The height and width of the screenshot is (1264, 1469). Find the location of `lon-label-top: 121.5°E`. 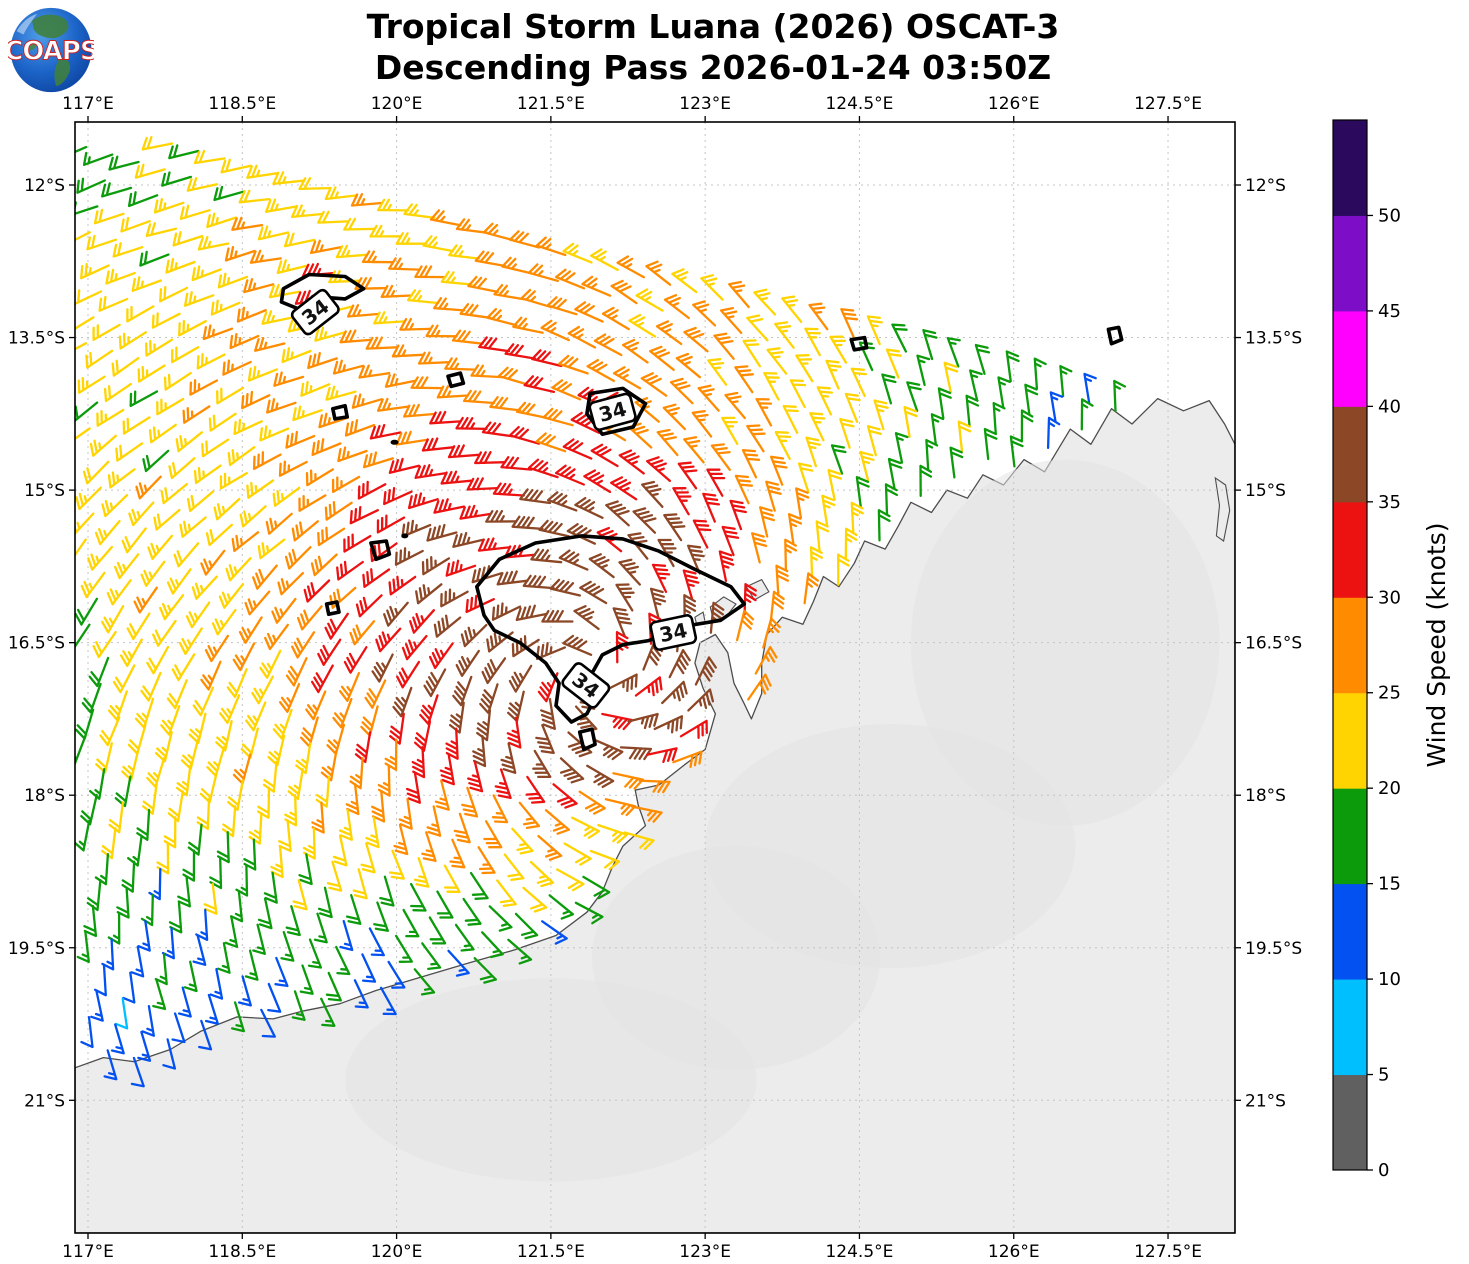

lon-label-top: 121.5°E is located at coordinates (551, 104).